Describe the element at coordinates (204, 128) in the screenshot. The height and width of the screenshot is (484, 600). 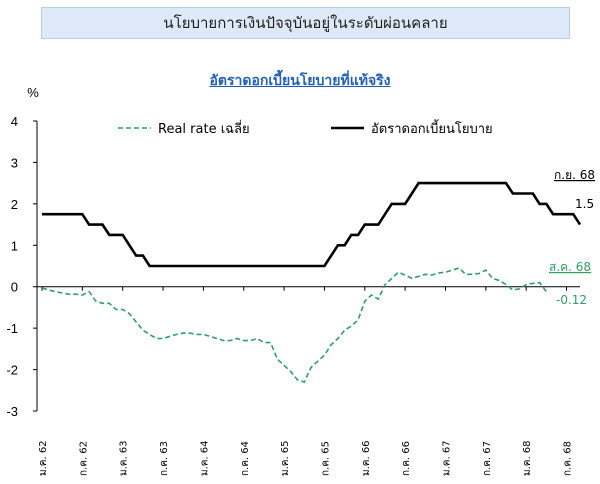
I see `legend-label-0: Real rate เฉลี่ย` at that location.